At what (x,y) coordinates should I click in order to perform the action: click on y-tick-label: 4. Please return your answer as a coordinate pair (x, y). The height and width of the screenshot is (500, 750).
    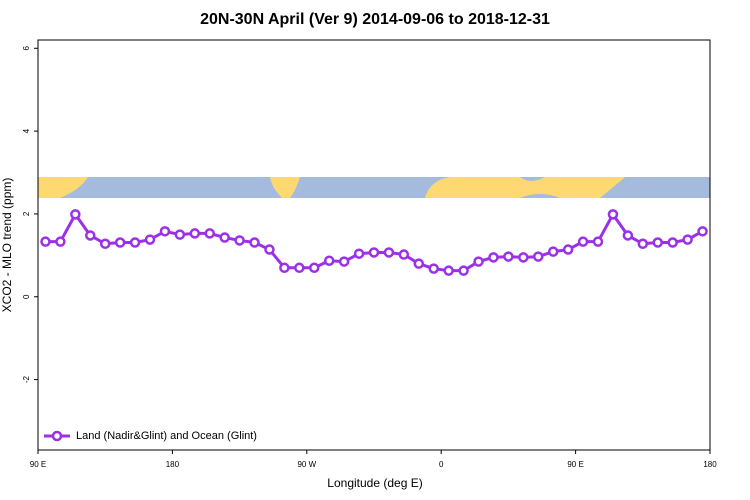
    Looking at the image, I should click on (26, 130).